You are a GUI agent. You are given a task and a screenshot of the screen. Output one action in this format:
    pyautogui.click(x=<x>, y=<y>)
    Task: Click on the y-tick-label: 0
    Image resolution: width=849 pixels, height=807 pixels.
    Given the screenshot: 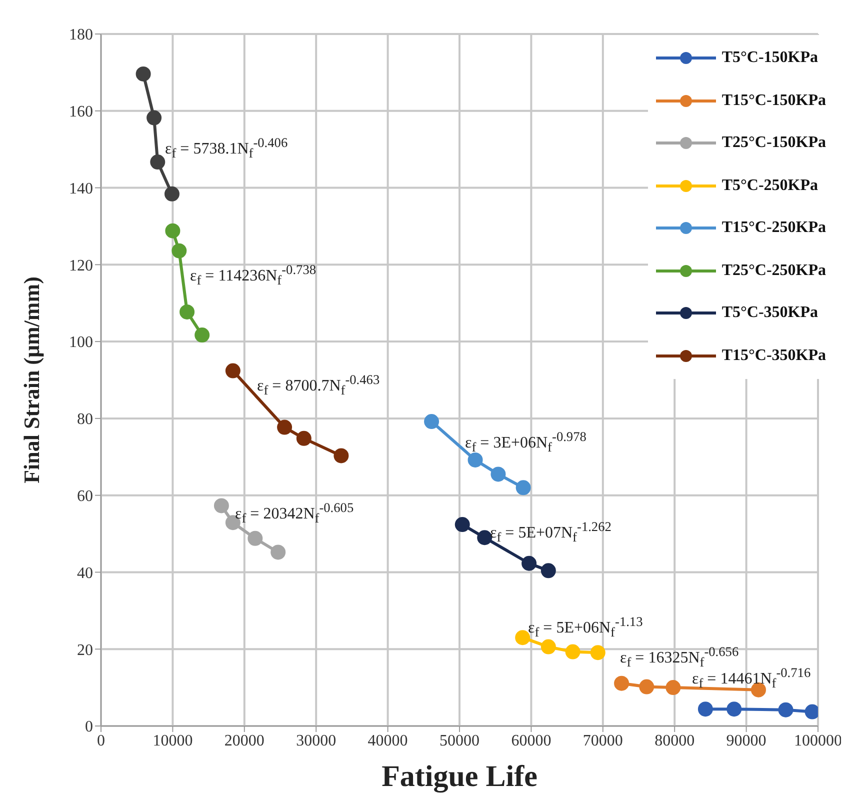 What is the action you would take?
    pyautogui.click(x=89, y=727)
    